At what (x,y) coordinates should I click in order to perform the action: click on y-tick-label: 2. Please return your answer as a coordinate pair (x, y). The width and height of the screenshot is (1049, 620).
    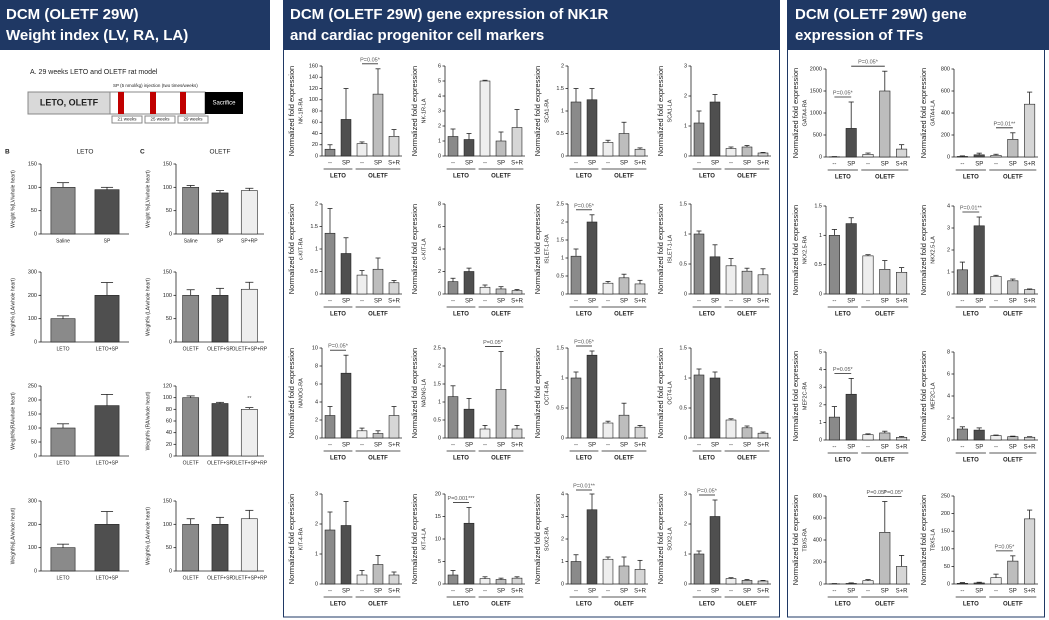
    Looking at the image, I should click on (685, 96).